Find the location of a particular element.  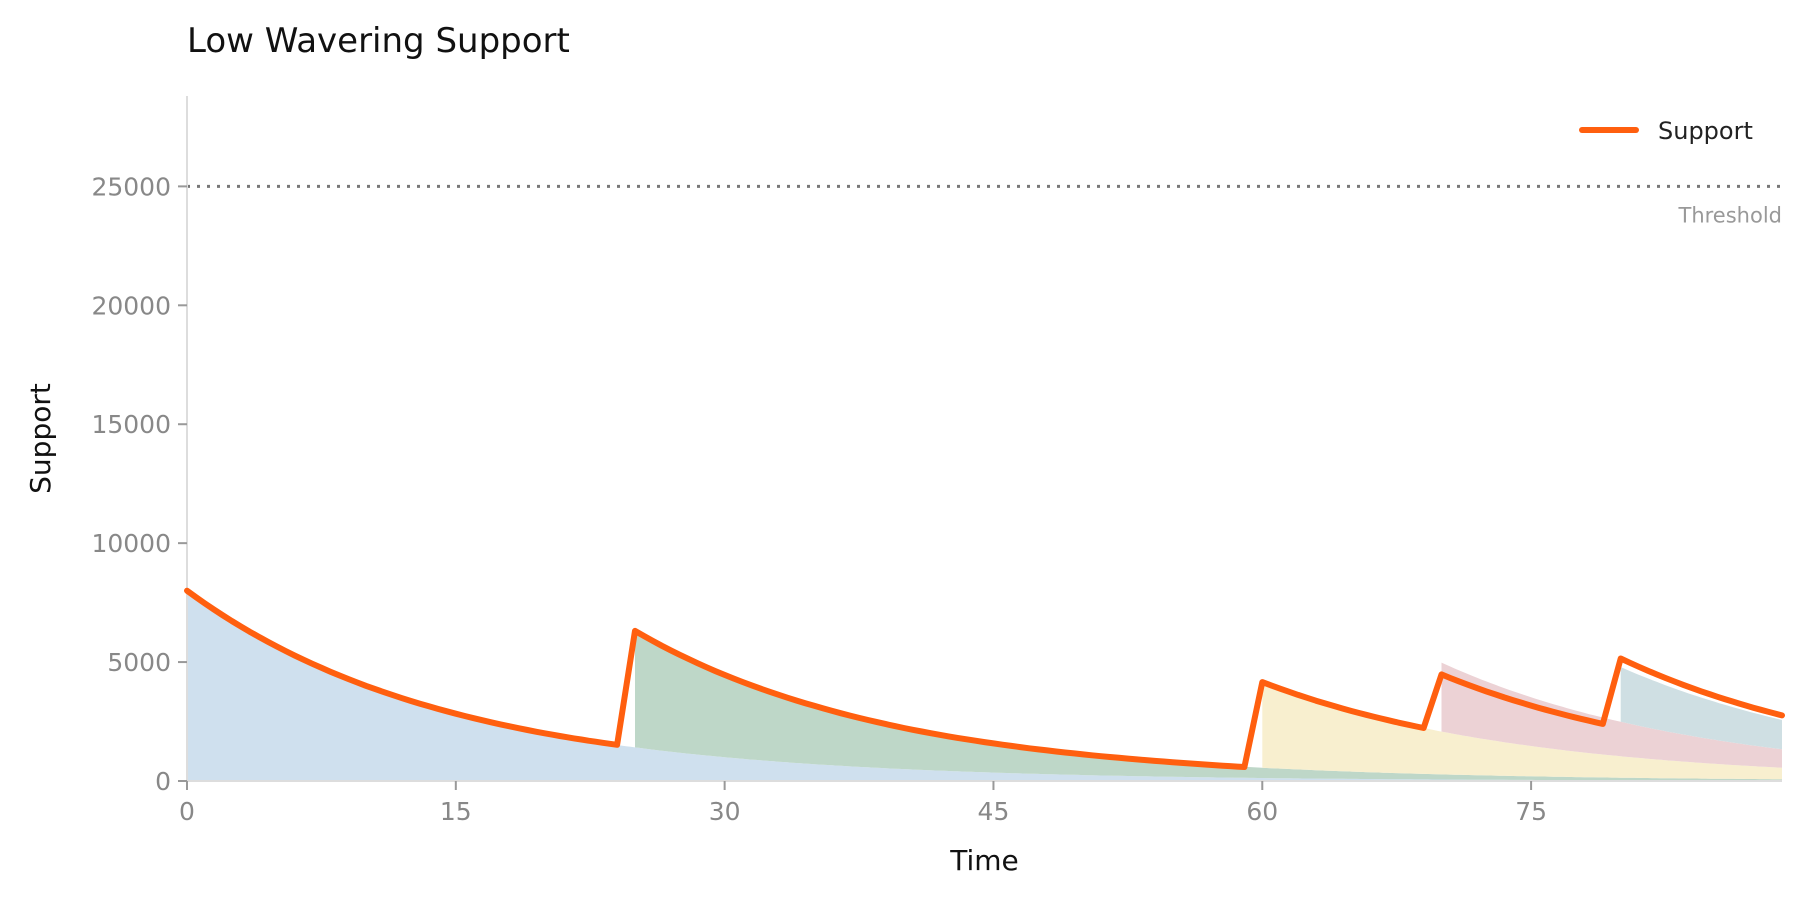

y-tick-label: 15000 is located at coordinates (131, 424).